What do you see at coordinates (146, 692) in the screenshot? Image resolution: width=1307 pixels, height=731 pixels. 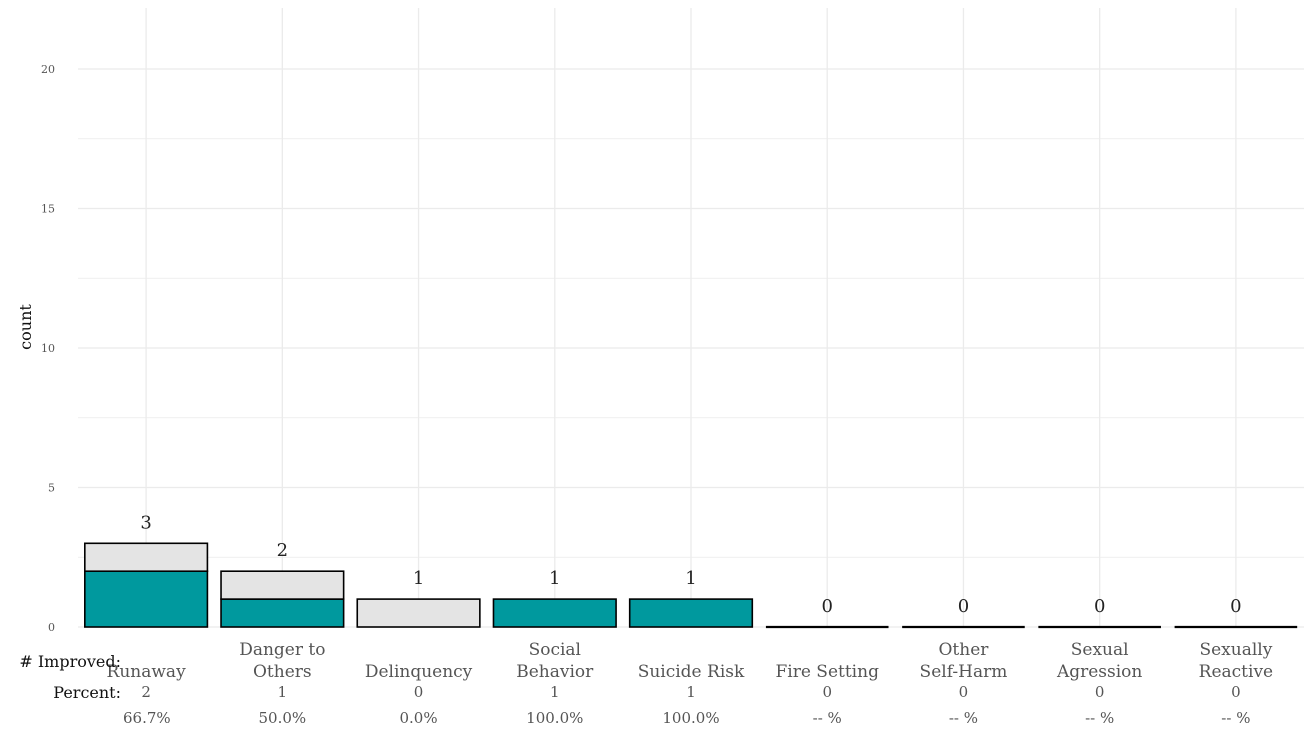 I see `improved-value: 2` at bounding box center [146, 692].